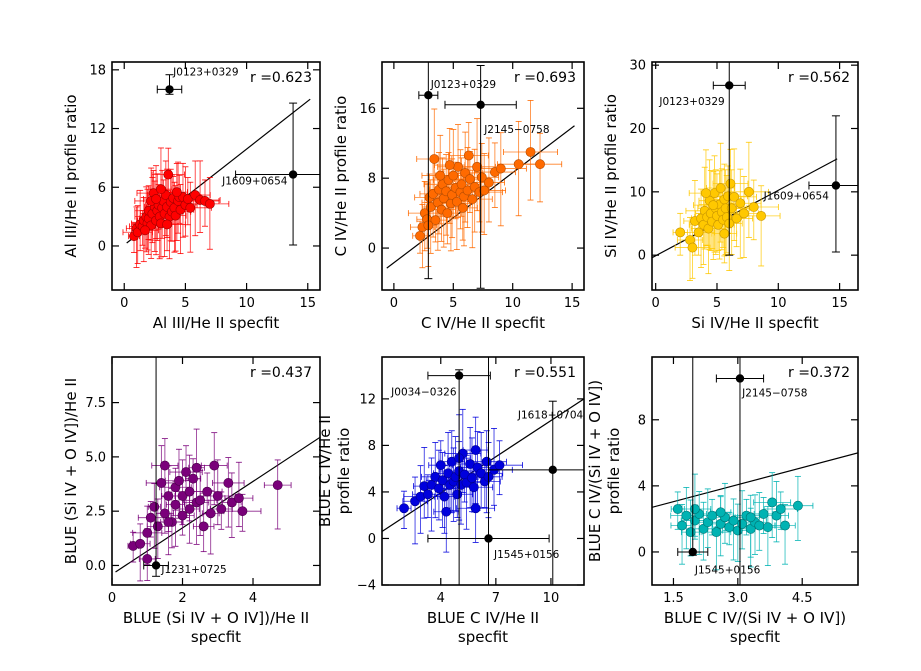 The height and width of the screenshot is (671, 921). What do you see at coordinates (372, 446) in the screenshot?
I see `y-tick-label: 8` at bounding box center [372, 446].